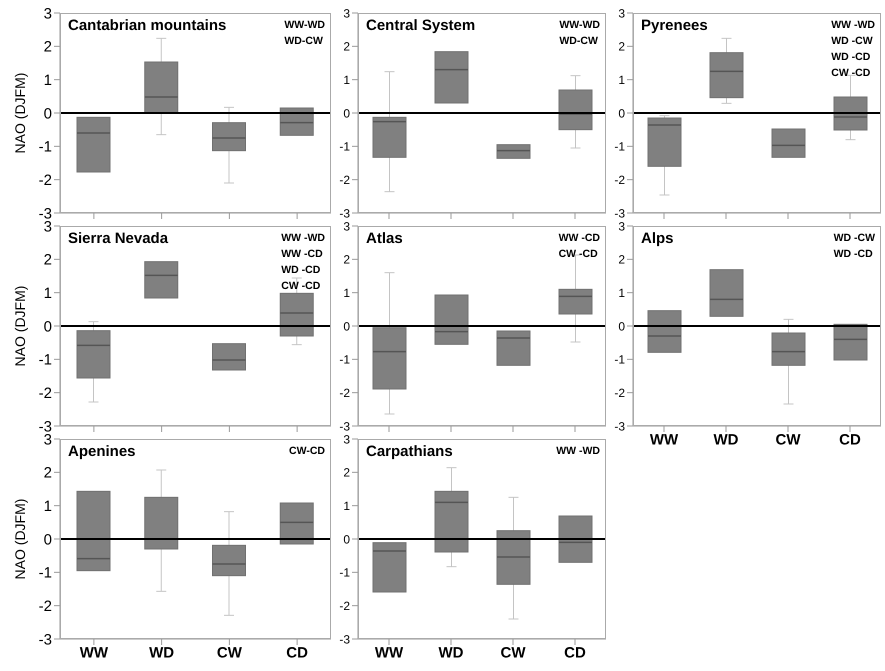 This screenshot has height=671, width=885. I want to click on chart-title: Atlas, so click(384, 238).